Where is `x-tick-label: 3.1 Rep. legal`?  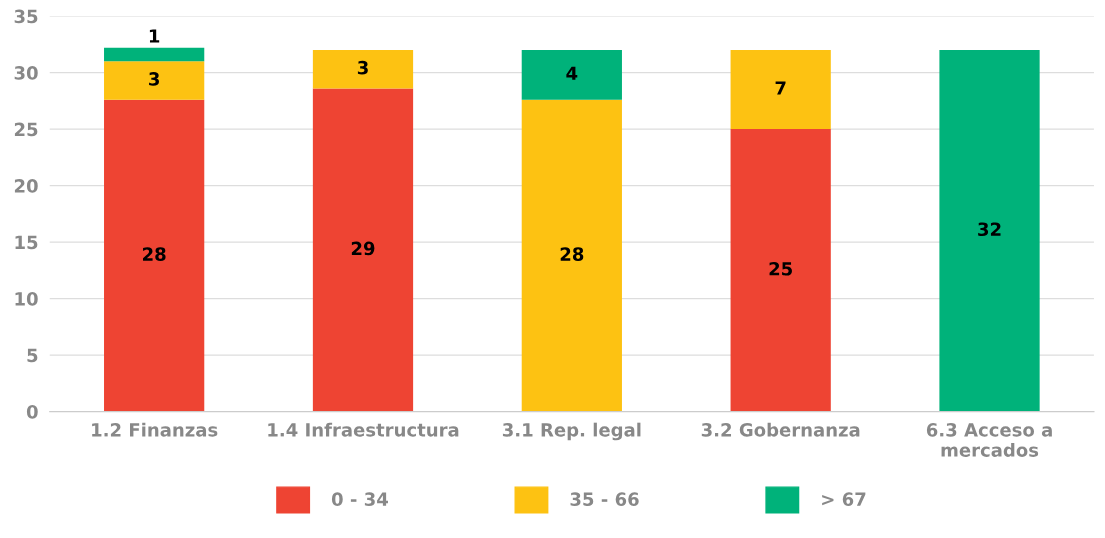
x-tick-label: 3.1 Rep. legal is located at coordinates (571, 431).